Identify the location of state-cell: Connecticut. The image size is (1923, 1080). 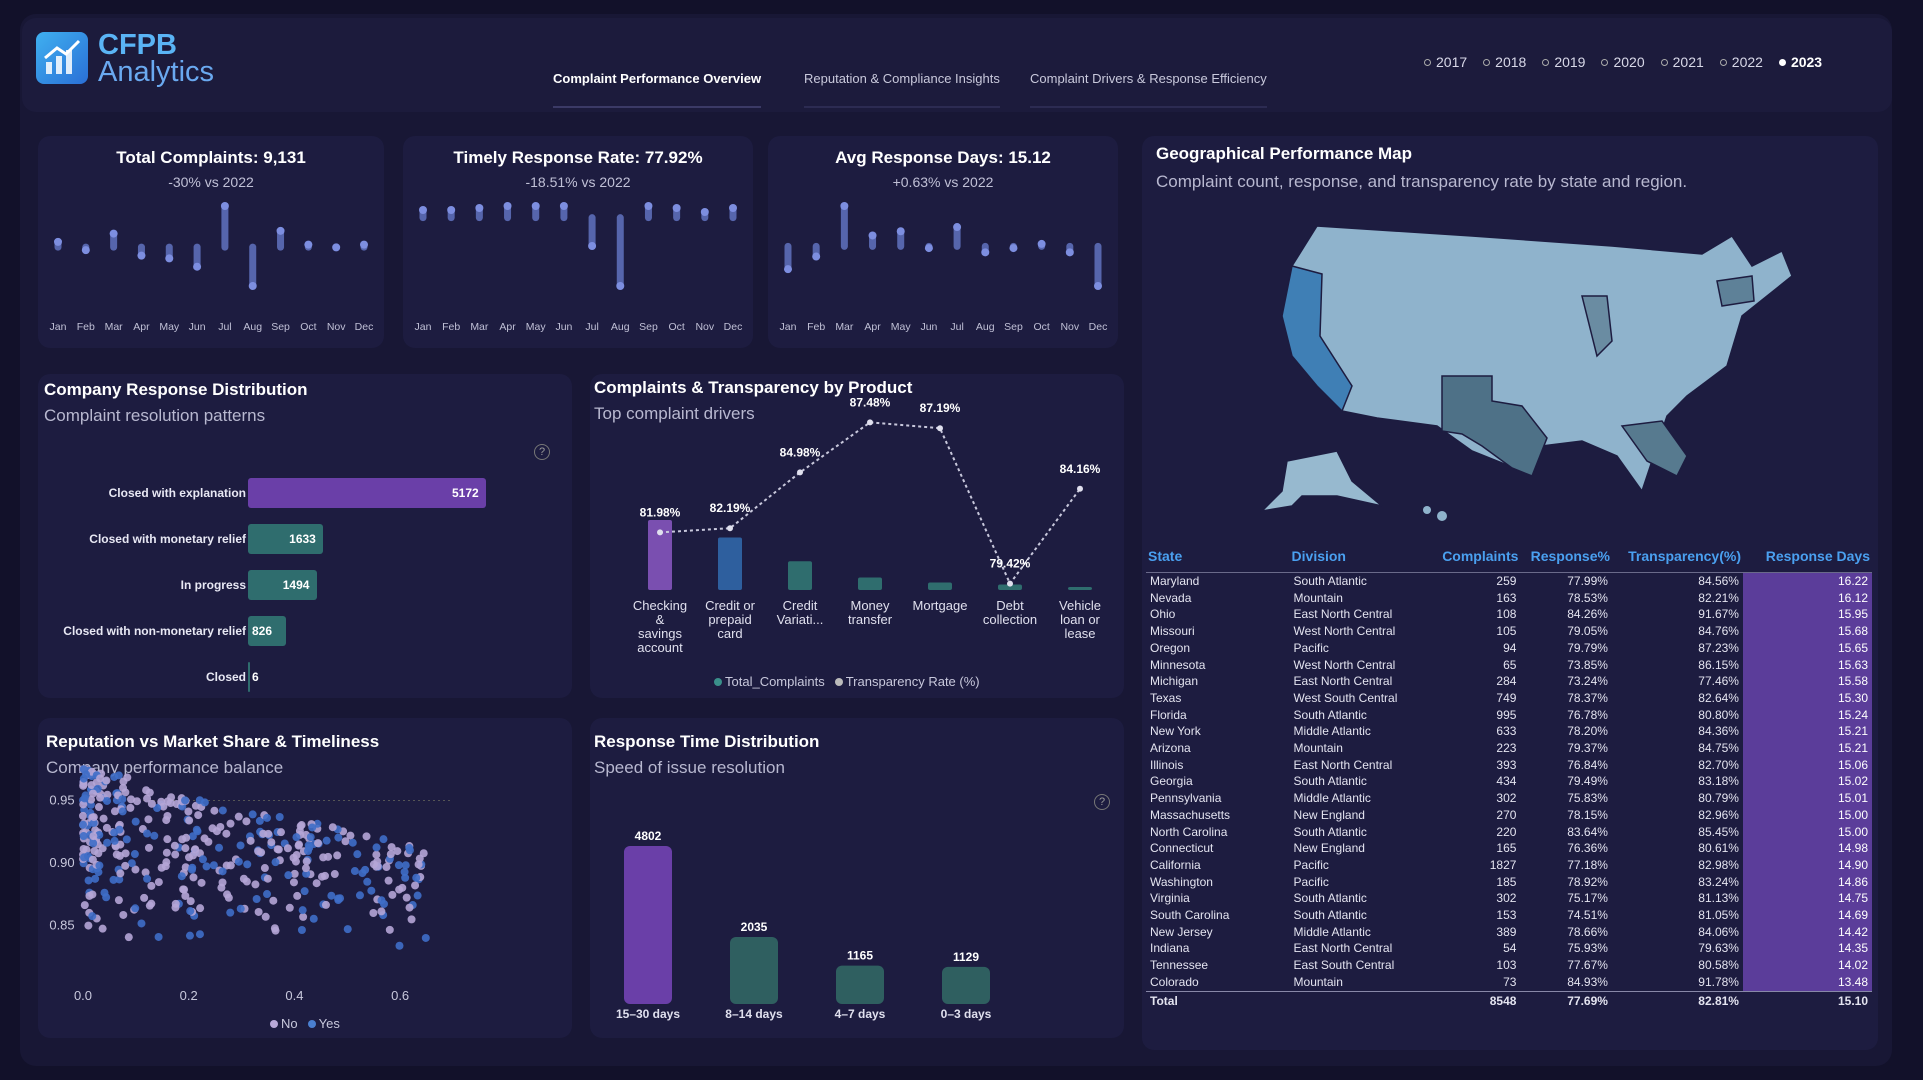
(1182, 848).